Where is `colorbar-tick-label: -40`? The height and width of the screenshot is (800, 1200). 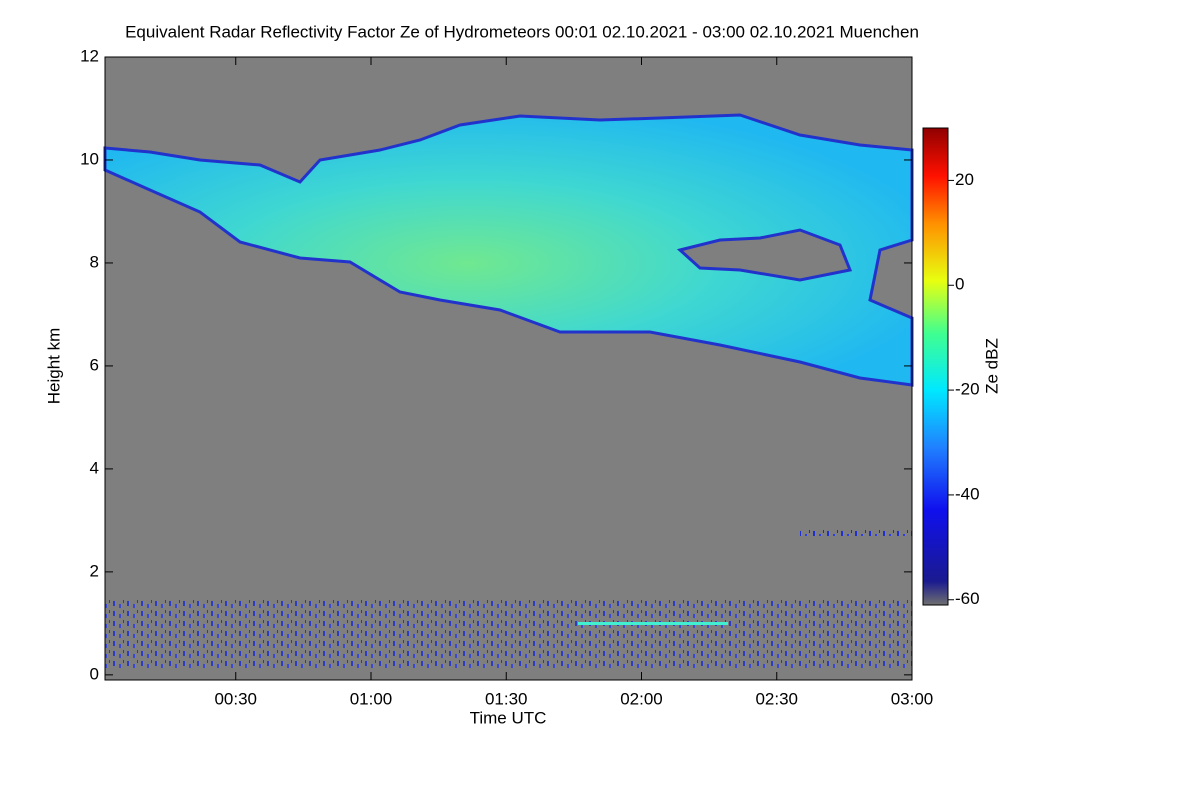
colorbar-tick-label: -40 is located at coordinates (967, 493).